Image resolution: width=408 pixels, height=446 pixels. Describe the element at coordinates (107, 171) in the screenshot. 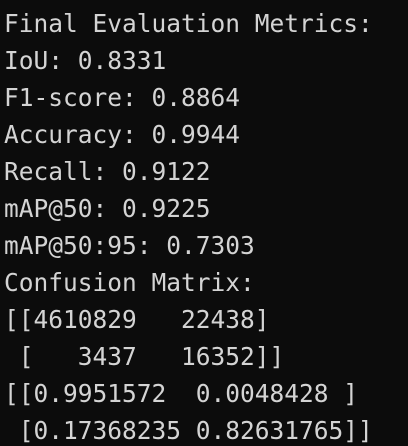

I see `recall-metric: Recall: 0.9122` at that location.